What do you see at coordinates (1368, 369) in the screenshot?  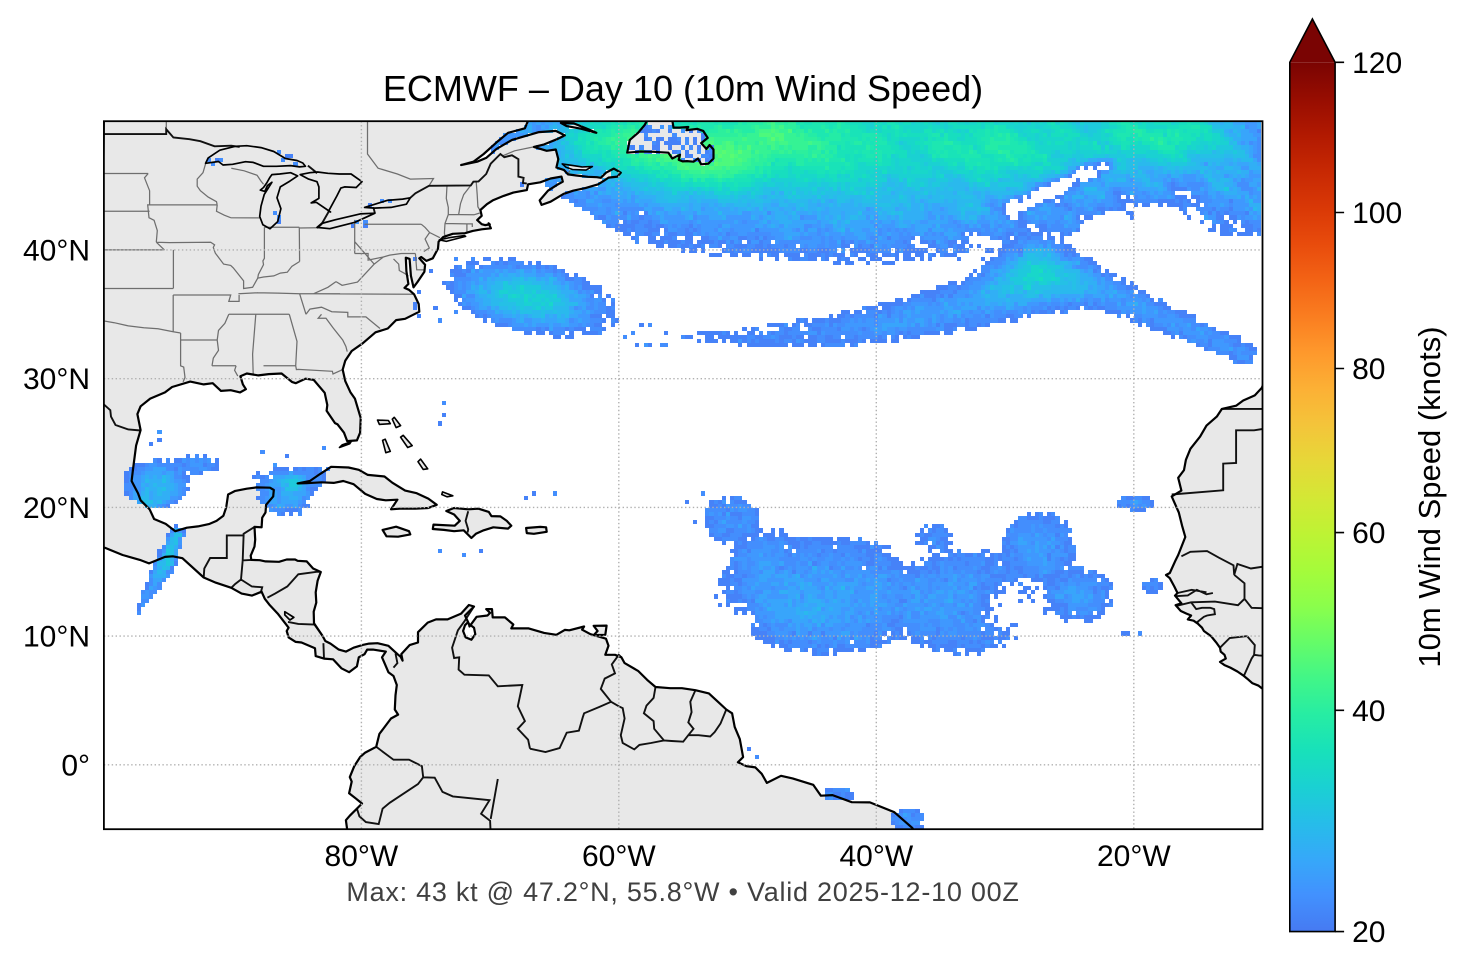 I see `svg-text: 80` at bounding box center [1368, 369].